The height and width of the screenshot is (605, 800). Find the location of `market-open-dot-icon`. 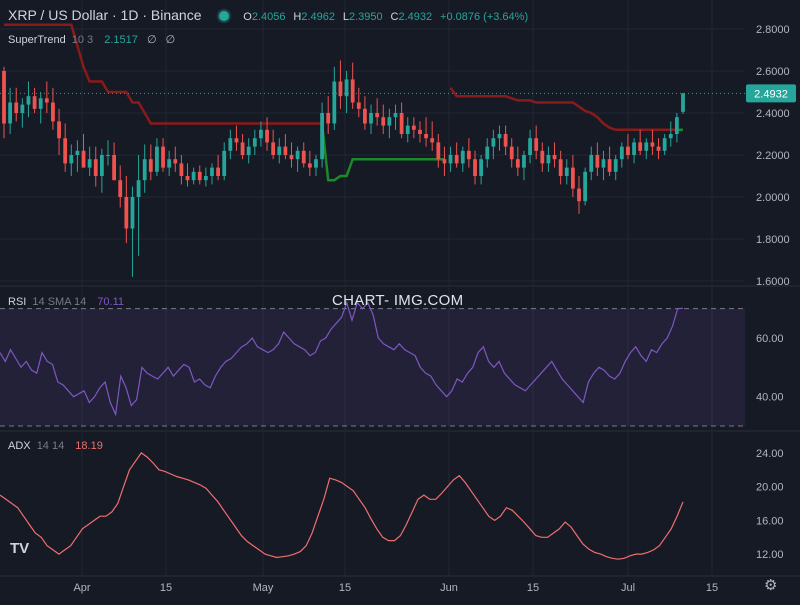

market-open-dot-icon is located at coordinates (224, 16).